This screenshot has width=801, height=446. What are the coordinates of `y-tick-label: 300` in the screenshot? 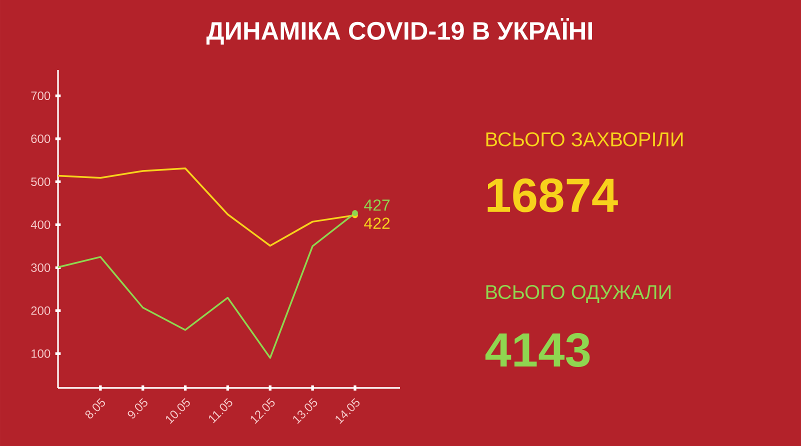 It's located at (40, 267).